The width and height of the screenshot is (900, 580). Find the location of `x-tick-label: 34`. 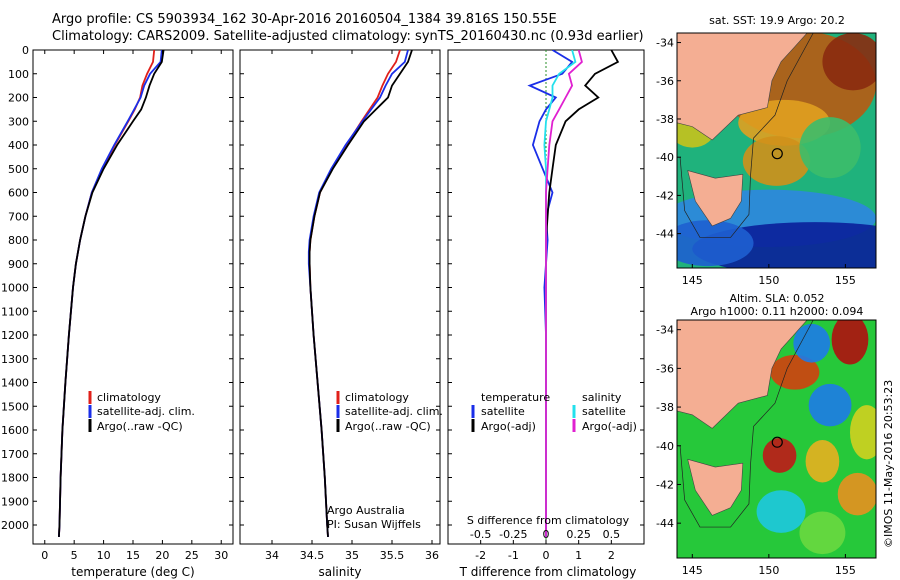

x-tick-label: 34 is located at coordinates (272, 555).